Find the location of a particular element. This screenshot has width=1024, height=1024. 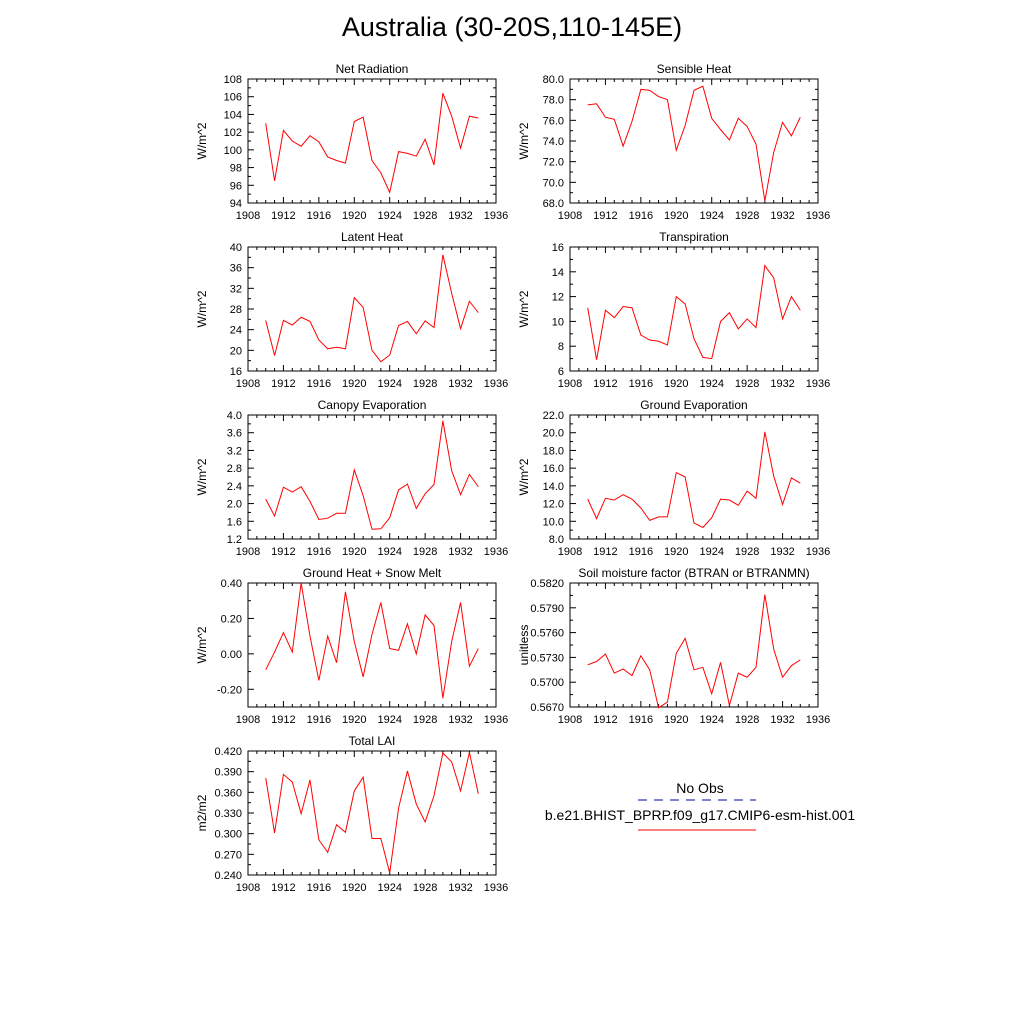

y-tick-label: 72.0 is located at coordinates (553, 163).